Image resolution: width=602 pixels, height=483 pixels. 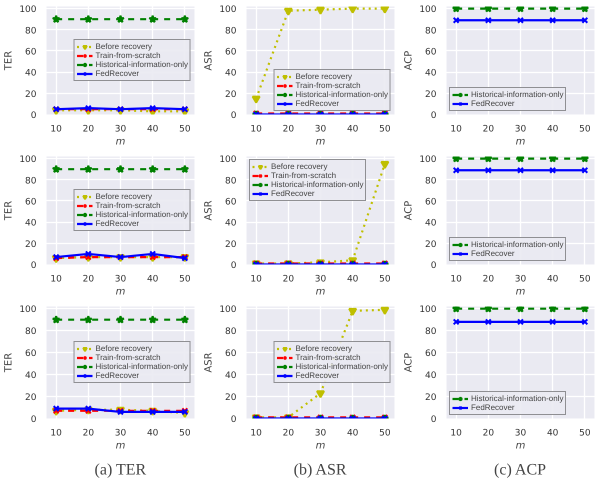 What do you see at coordinates (120, 470) in the screenshot?
I see `text: (a) TER` at bounding box center [120, 470].